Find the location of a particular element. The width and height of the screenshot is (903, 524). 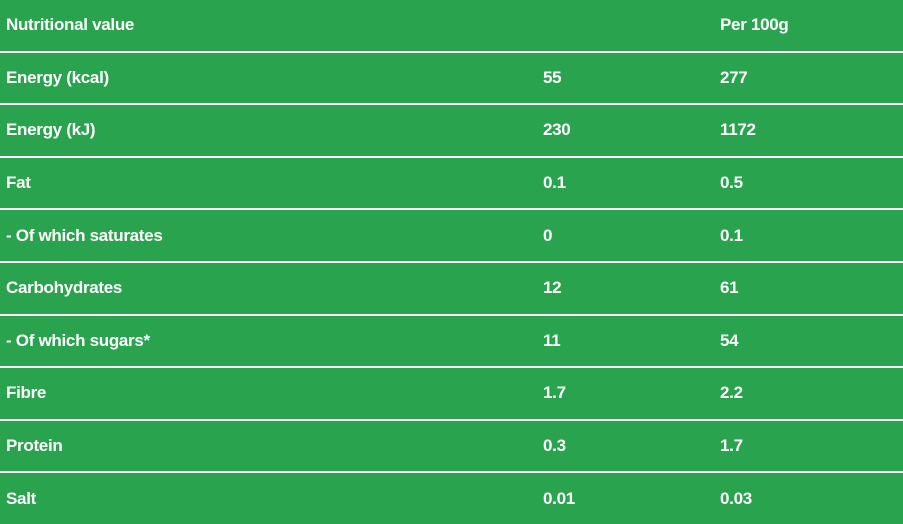

row-label: Fibre is located at coordinates (26, 393).